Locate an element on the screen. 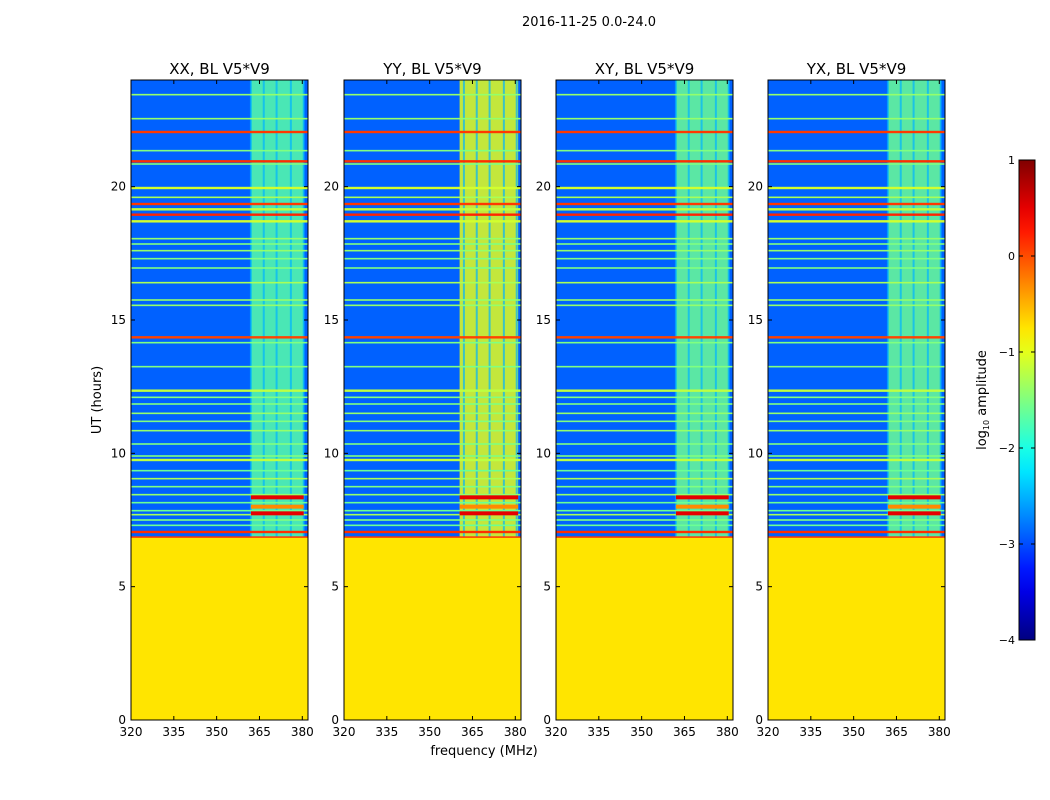 This screenshot has width=1050, height=800. panel-title: YY, BL V5*V9 is located at coordinates (431, 69).